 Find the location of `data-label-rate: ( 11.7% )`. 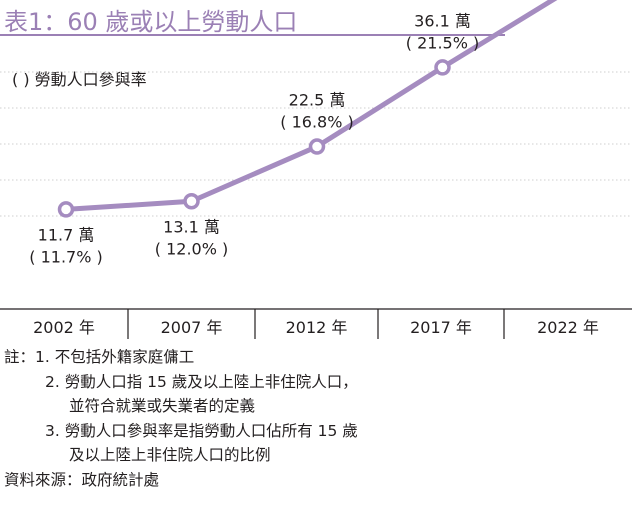

data-label-rate: ( 11.7% ) is located at coordinates (65, 256).